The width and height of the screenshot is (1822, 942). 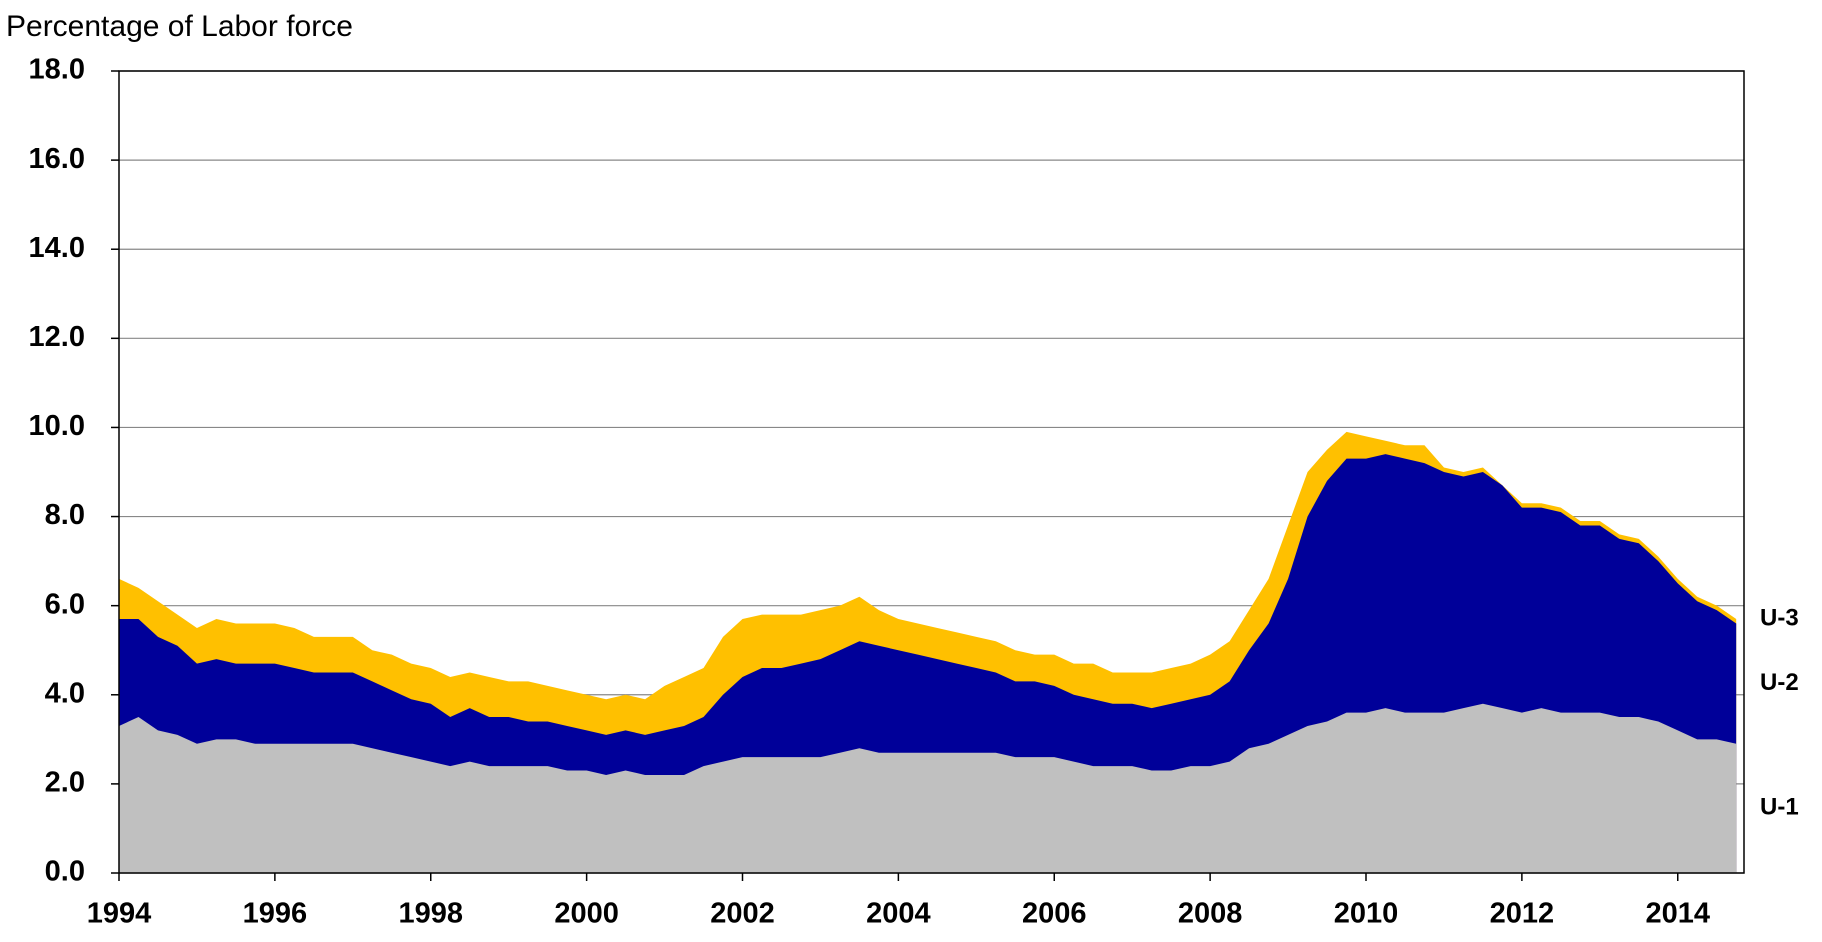 I want to click on y-tick-label: 18.0, so click(x=57, y=70).